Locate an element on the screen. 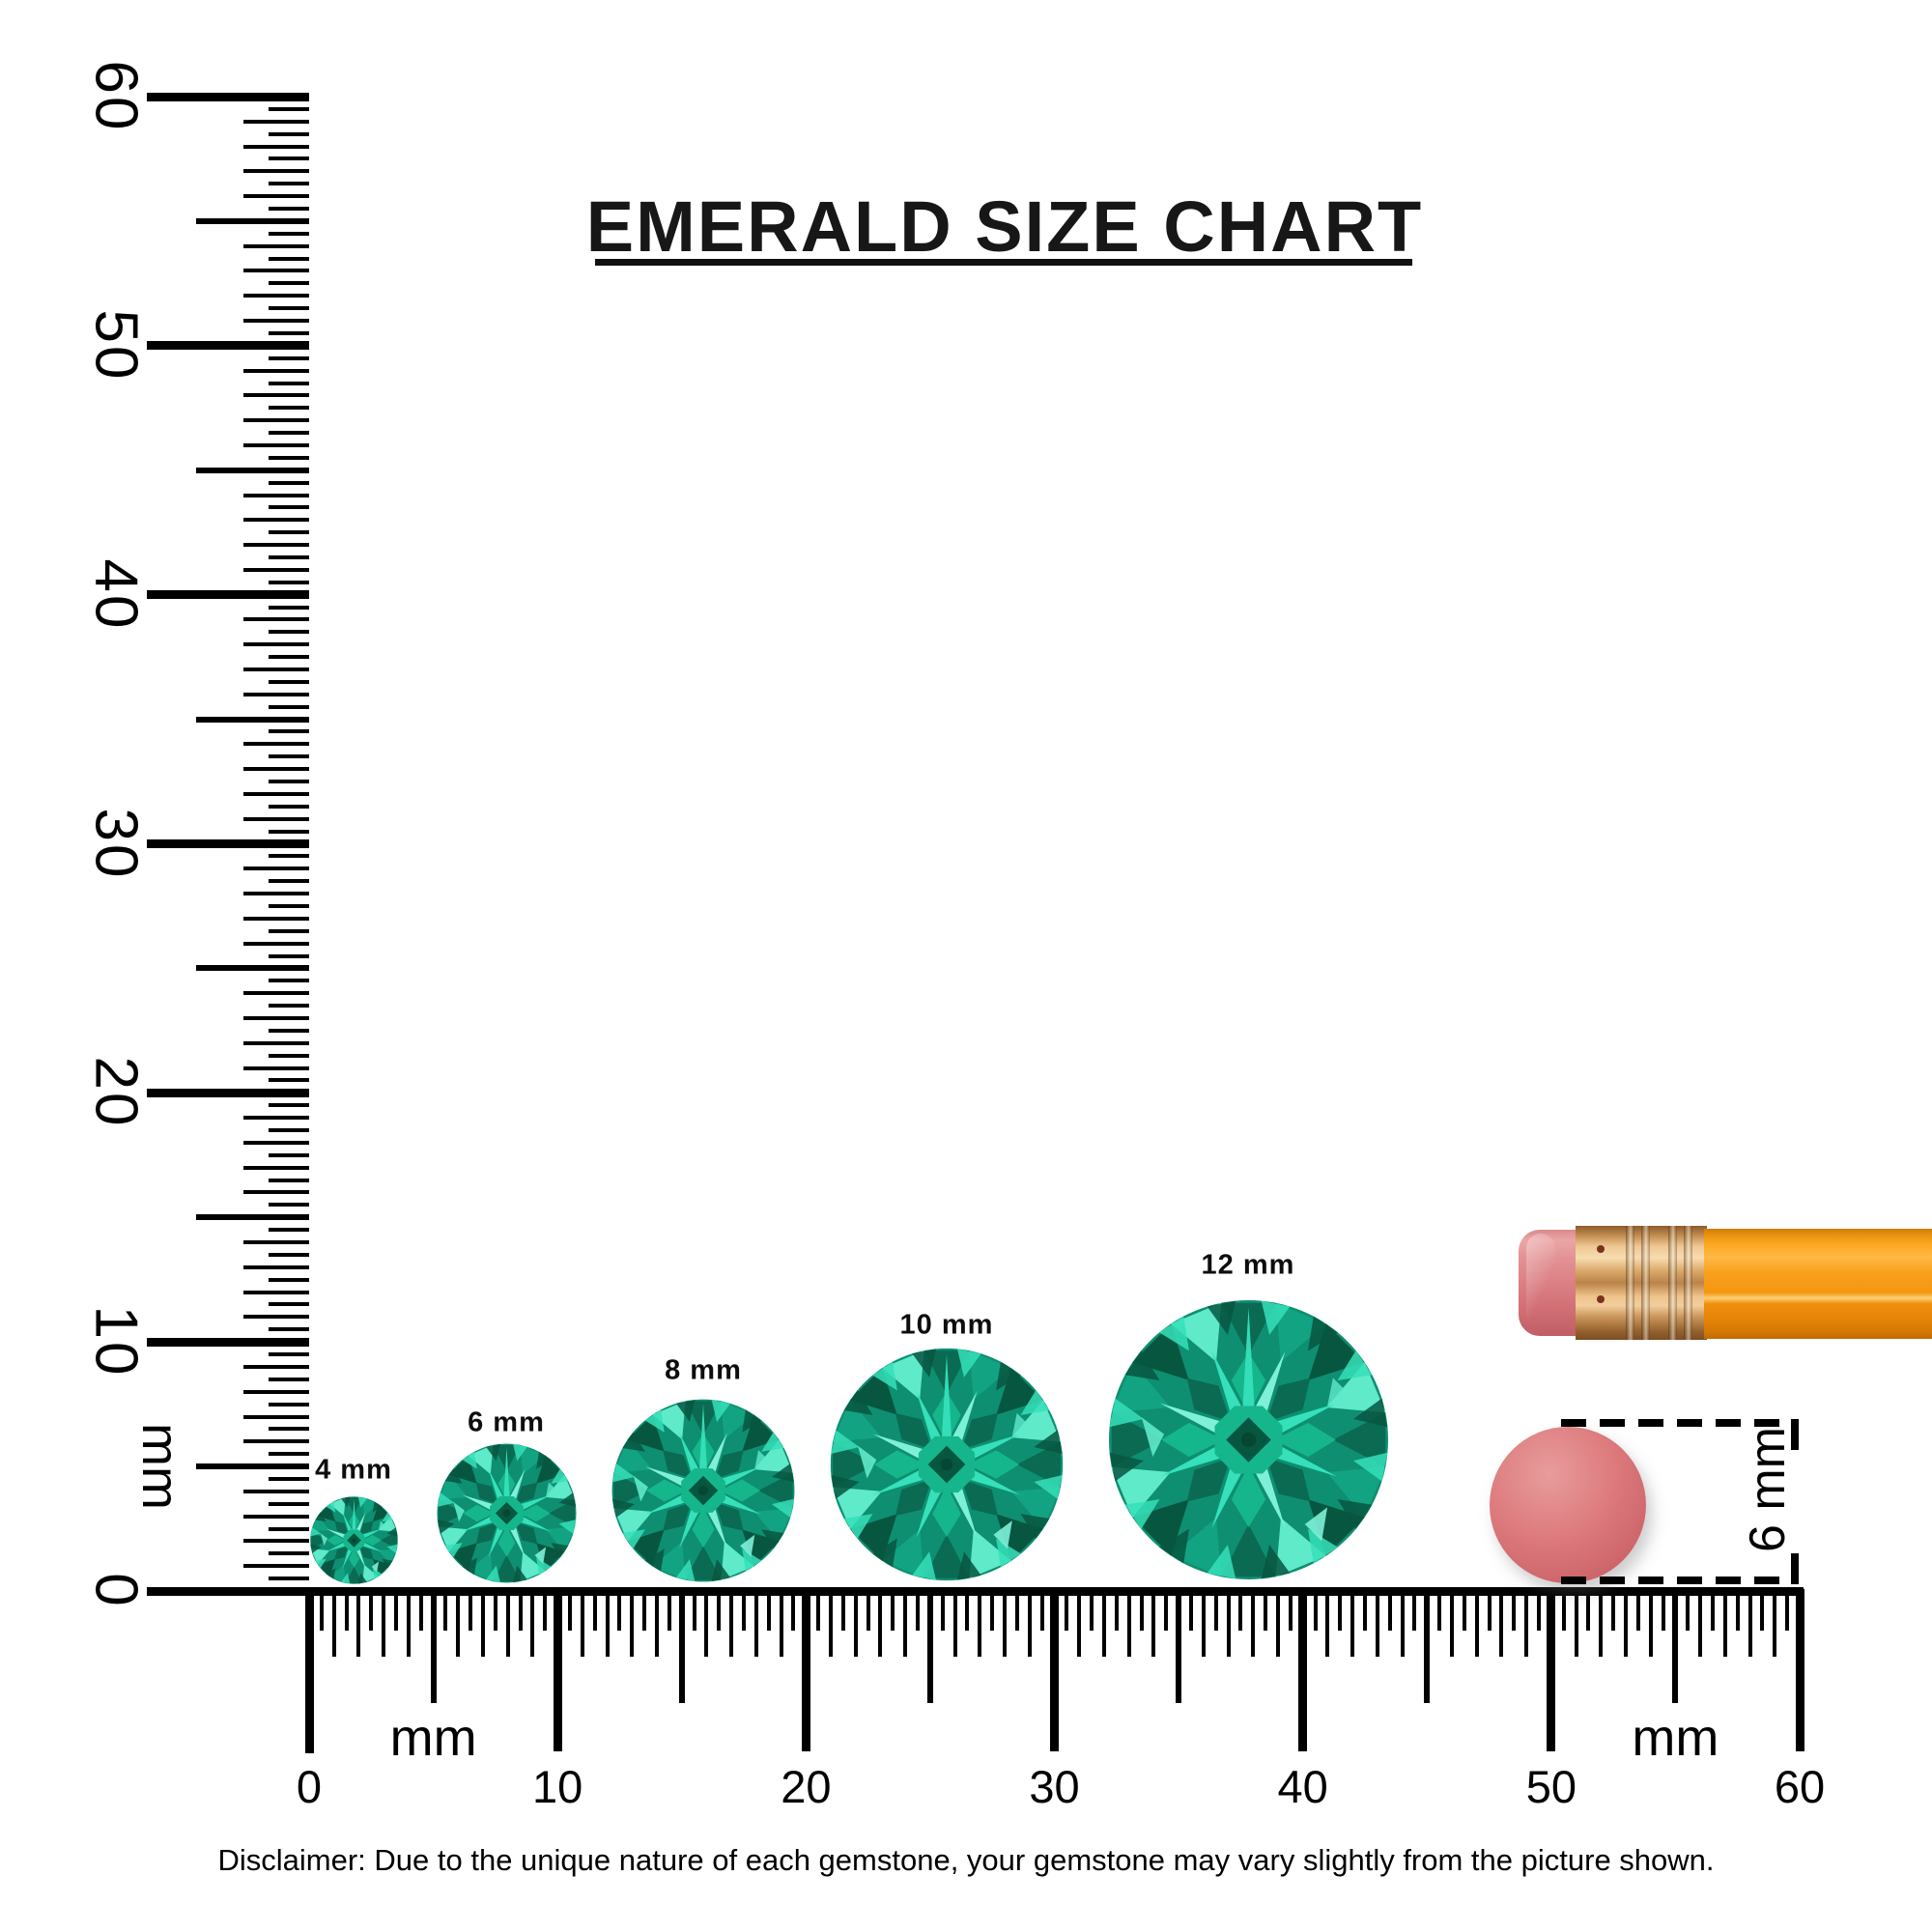 This screenshot has width=1932, height=1932. dashed-end-top is located at coordinates (1795, 1434).